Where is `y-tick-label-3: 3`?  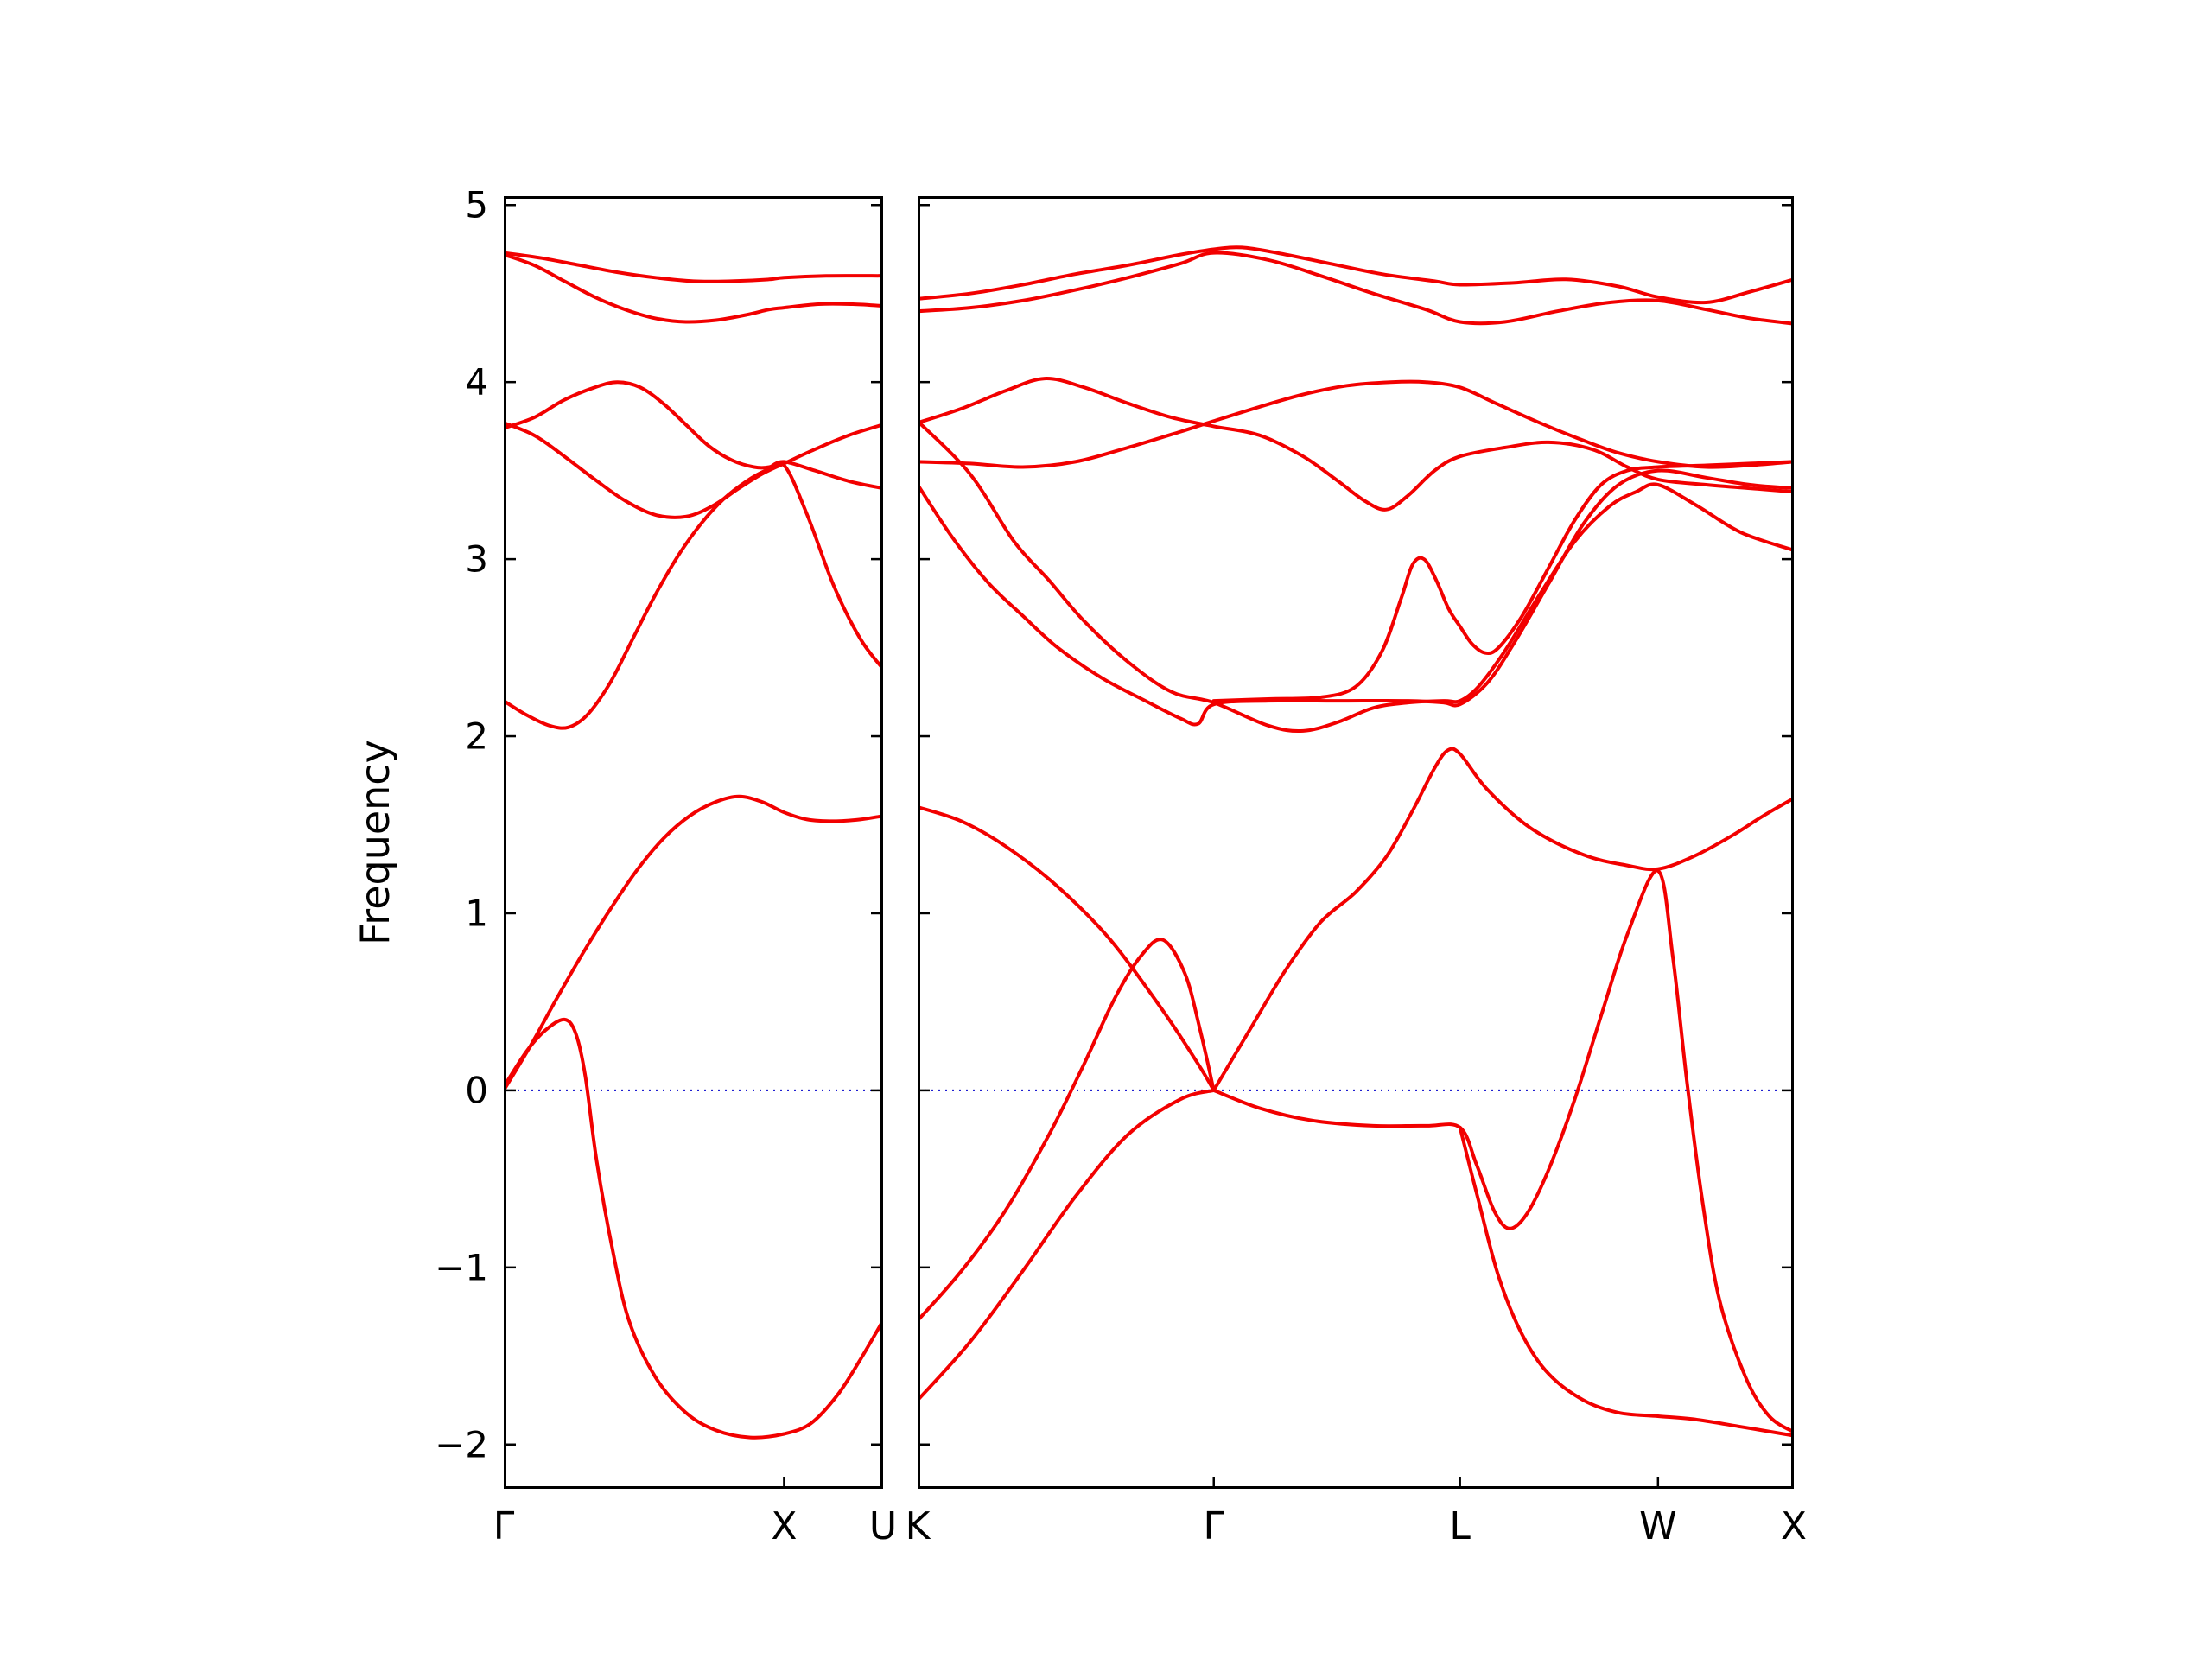
y-tick-label-3: 3 is located at coordinates (477, 559).